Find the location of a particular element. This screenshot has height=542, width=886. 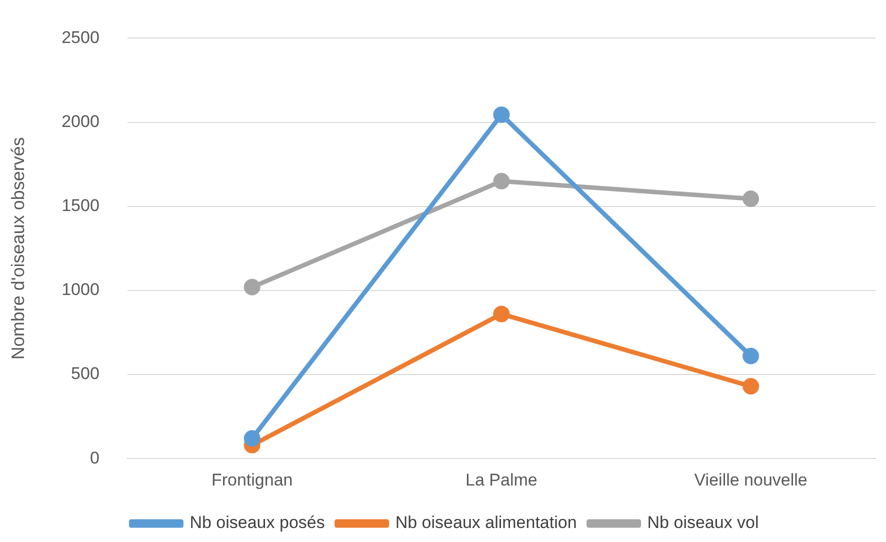

y-tick-label: 500 is located at coordinates (85, 374).